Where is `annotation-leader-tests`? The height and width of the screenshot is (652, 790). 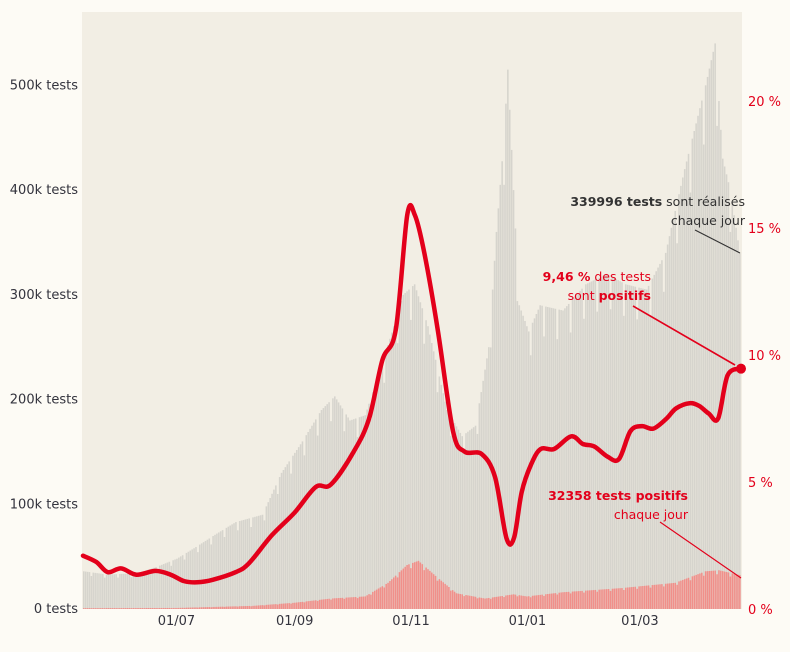
annotation-leader-tests is located at coordinates (717, 241).